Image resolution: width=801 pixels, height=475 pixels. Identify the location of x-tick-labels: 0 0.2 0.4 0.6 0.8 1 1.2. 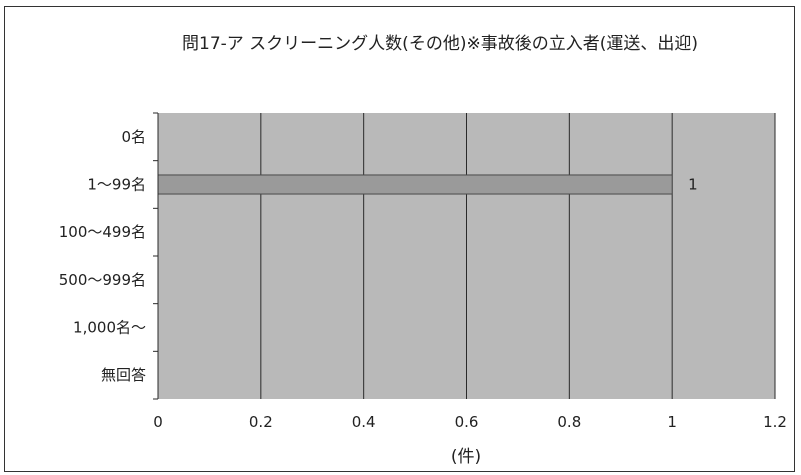
(470, 422).